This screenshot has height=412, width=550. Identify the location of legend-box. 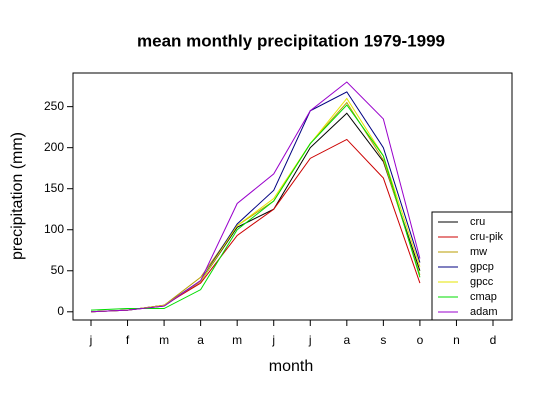
(472, 266).